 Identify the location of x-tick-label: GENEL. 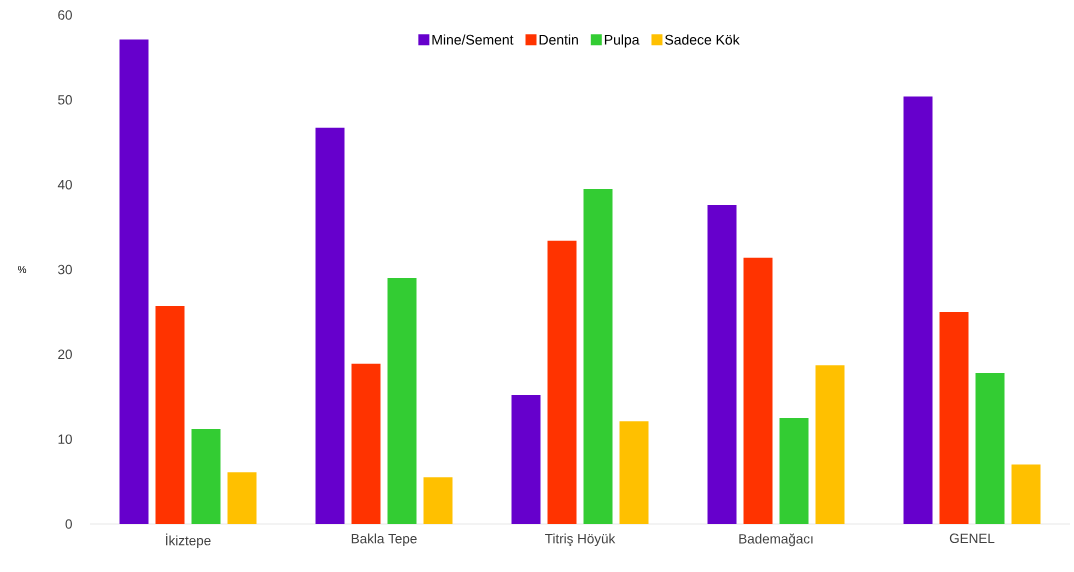
(972, 538).